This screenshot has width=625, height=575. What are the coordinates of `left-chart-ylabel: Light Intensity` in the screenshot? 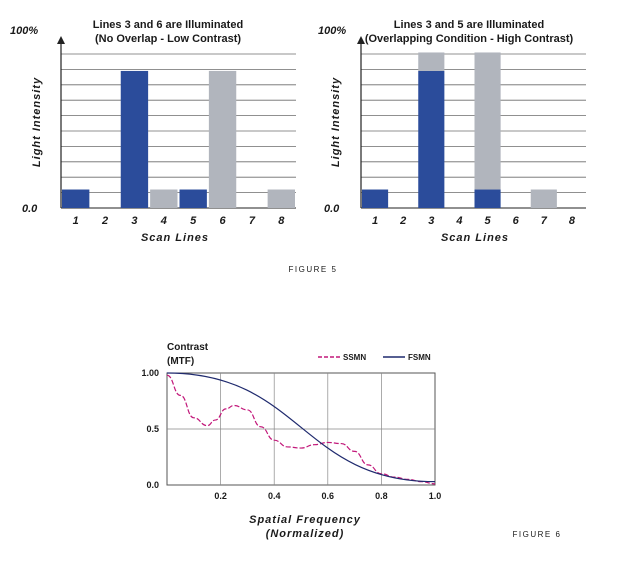 It's located at (37, 122).